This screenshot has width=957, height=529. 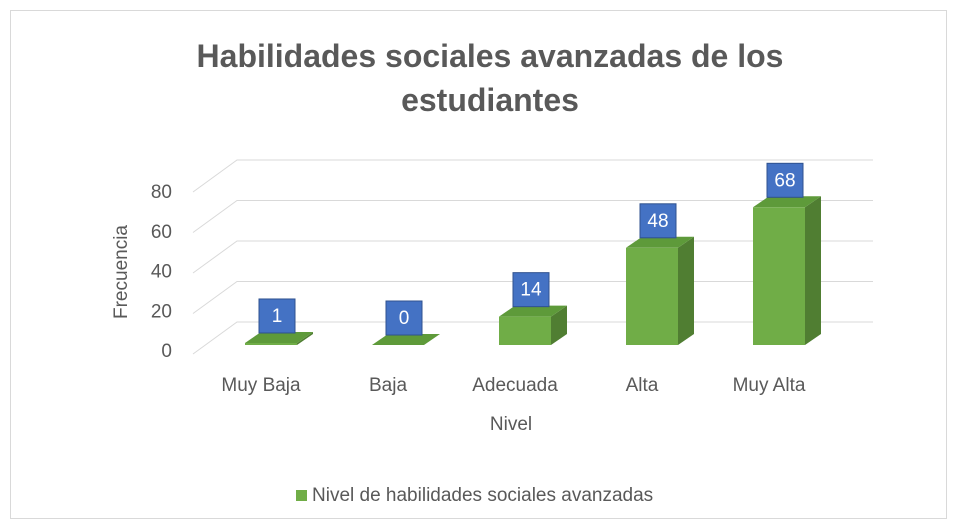 What do you see at coordinates (482, 495) in the screenshot?
I see `legend-label: Nivel de habilidades sociales avanzadas` at bounding box center [482, 495].